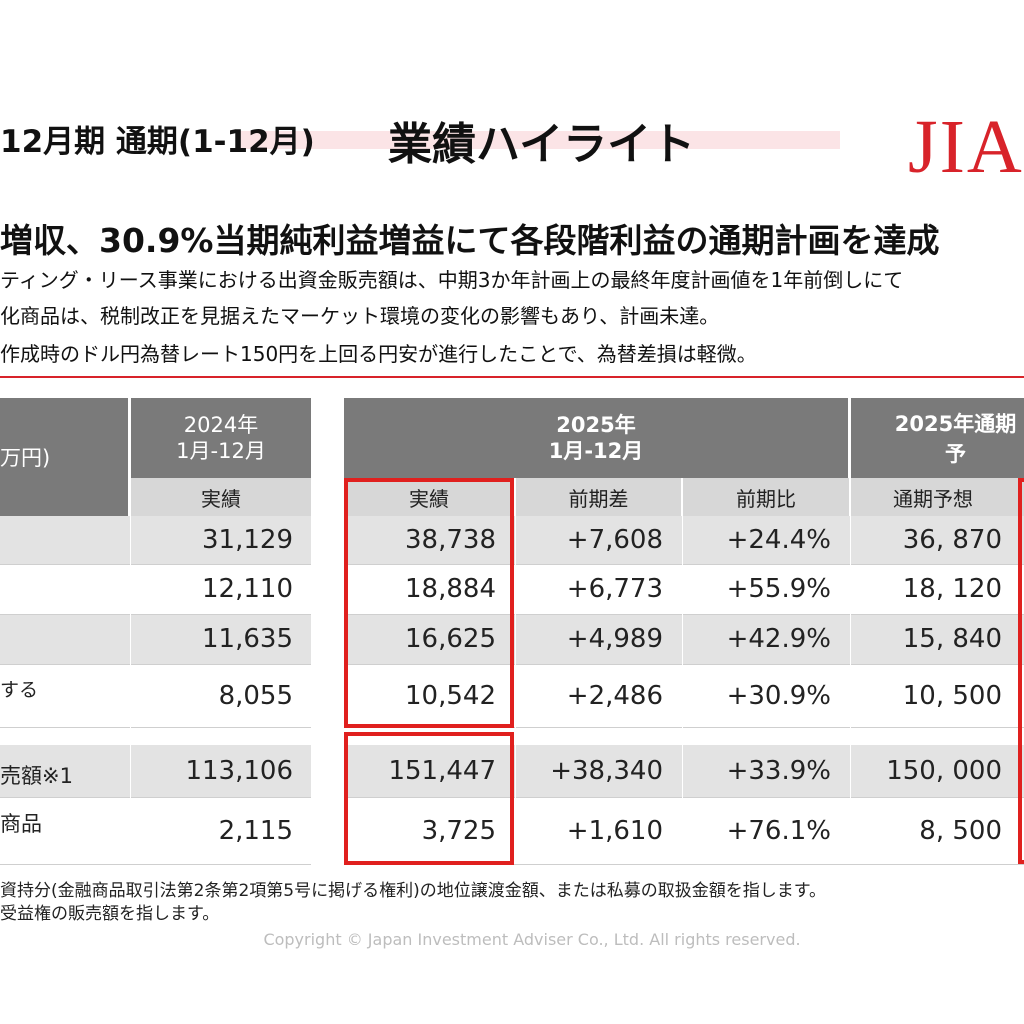  I want to click on header-2025: 2025年 1月-12月, so click(596, 438).